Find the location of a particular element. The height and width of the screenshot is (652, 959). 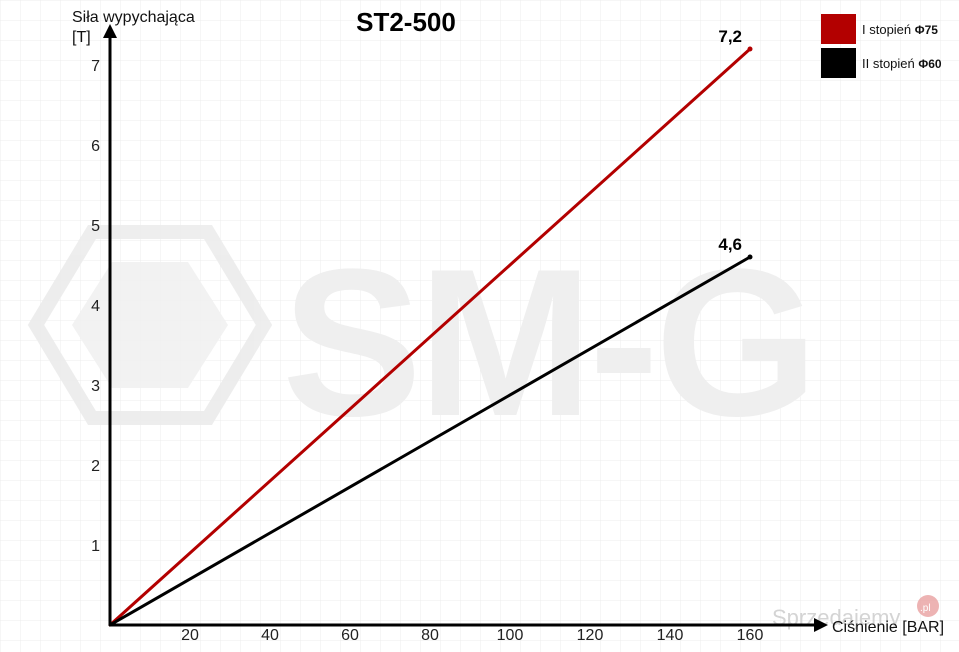

legend-label-series-2: II stopień Φ60 is located at coordinates (902, 63).